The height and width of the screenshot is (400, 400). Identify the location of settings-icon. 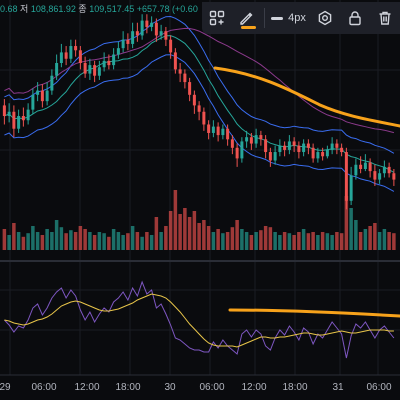
(325, 18).